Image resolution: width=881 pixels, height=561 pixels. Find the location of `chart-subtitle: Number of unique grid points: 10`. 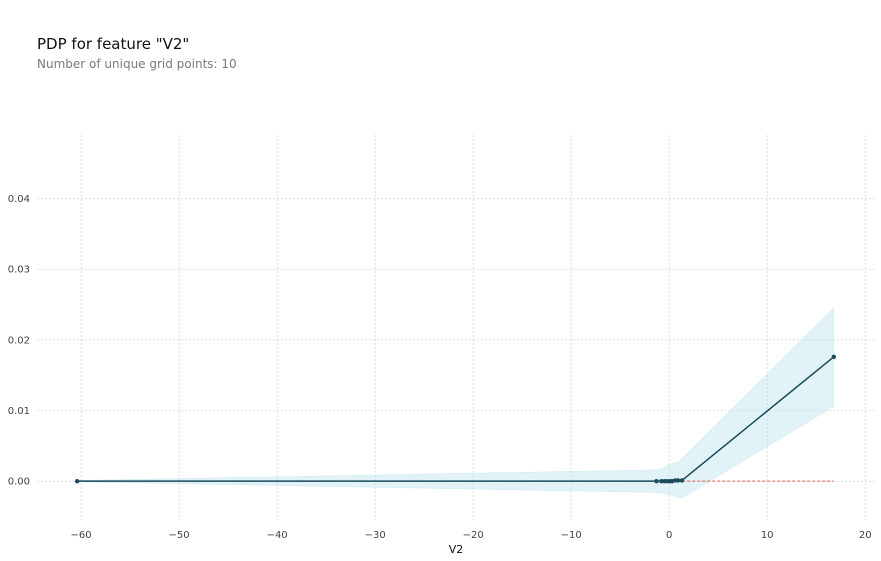

chart-subtitle: Number of unique grid points: 10 is located at coordinates (137, 64).